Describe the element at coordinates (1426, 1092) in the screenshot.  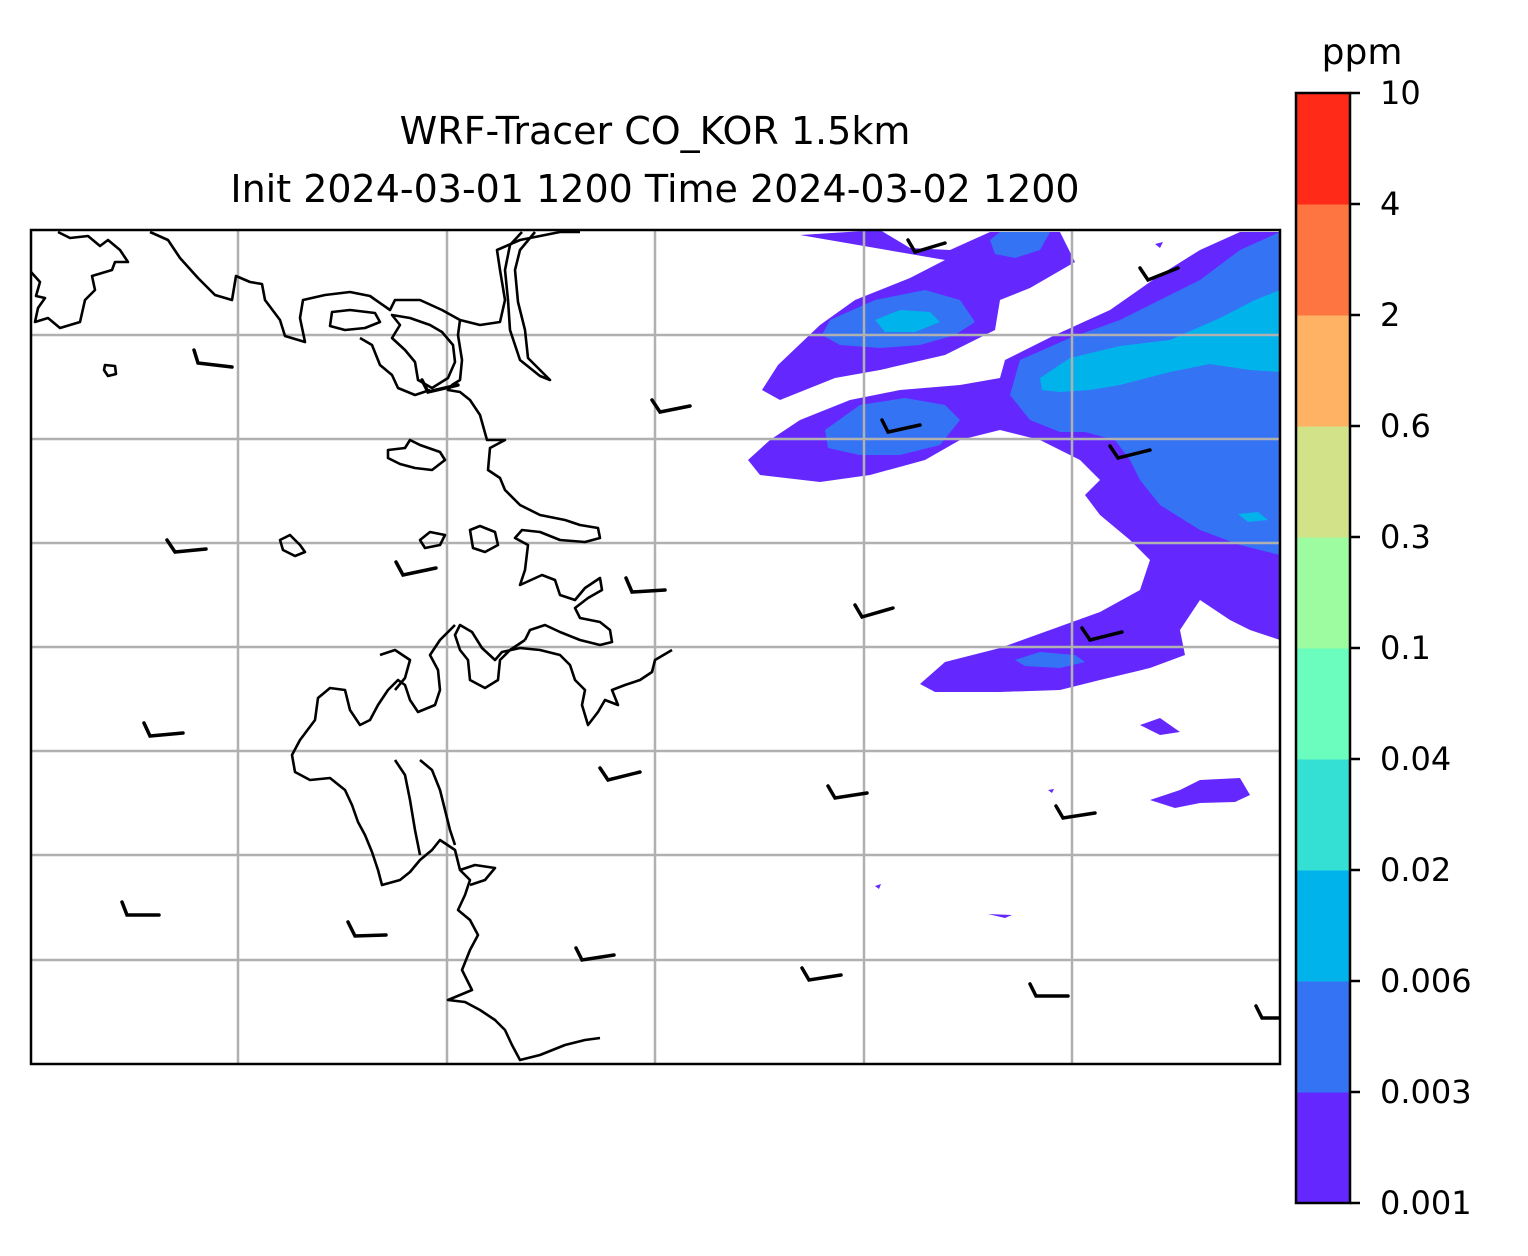
I see `colorbar-tick-label: 0.003` at that location.